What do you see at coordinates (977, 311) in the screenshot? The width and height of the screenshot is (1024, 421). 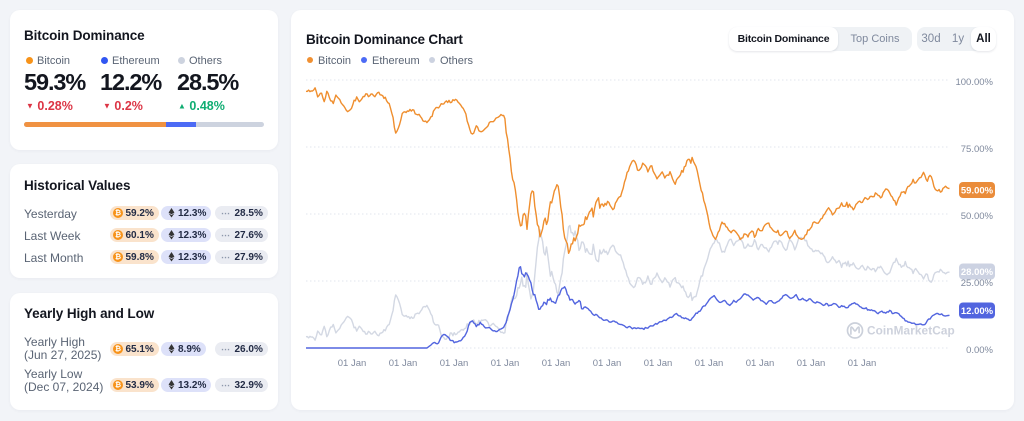 I see `svg-text: 12.00%` at bounding box center [977, 311].